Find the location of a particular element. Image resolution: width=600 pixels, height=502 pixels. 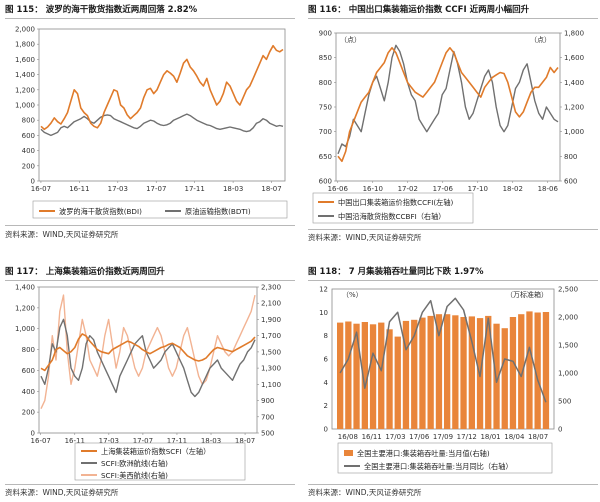

x-tick-label: 18/01 is located at coordinates (490, 437).